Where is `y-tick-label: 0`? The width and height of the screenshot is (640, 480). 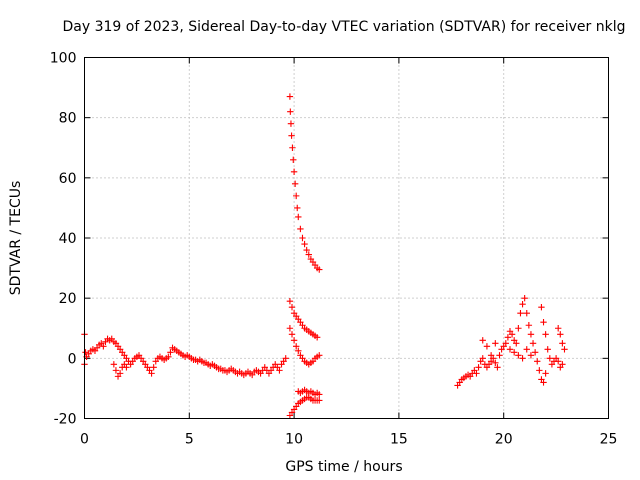 y-tick-label: 0 is located at coordinates (72, 359).